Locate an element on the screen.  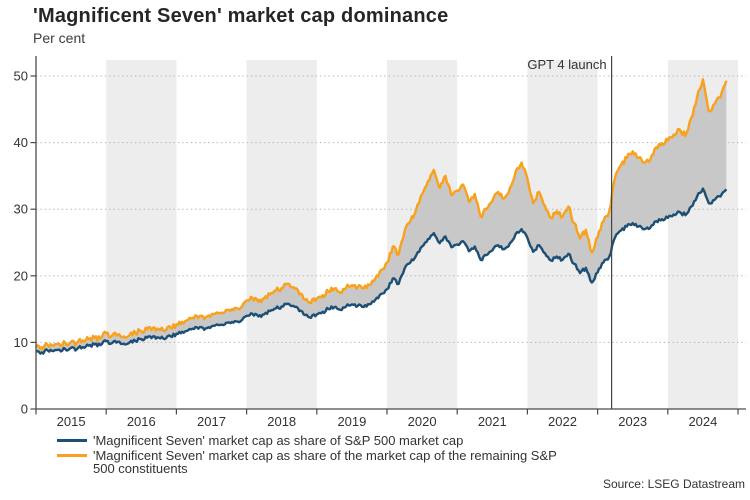
x-tick-label-2015: 2015 is located at coordinates (71, 421).